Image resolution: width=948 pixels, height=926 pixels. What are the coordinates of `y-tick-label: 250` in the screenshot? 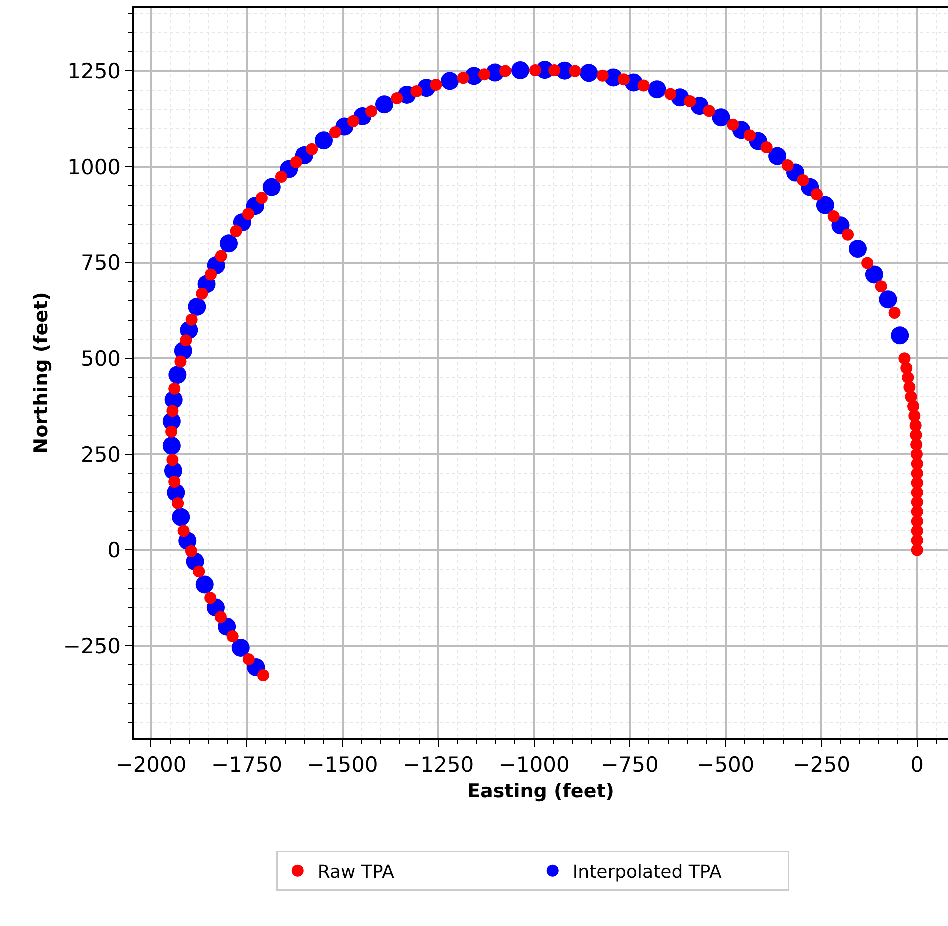 It's located at (101, 454).